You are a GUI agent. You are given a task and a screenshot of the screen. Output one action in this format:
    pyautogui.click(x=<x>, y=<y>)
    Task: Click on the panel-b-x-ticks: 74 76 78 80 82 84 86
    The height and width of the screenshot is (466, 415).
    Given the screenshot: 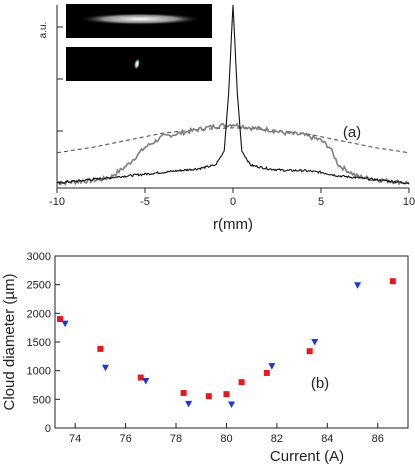 What is the action you would take?
    pyautogui.click(x=226, y=434)
    